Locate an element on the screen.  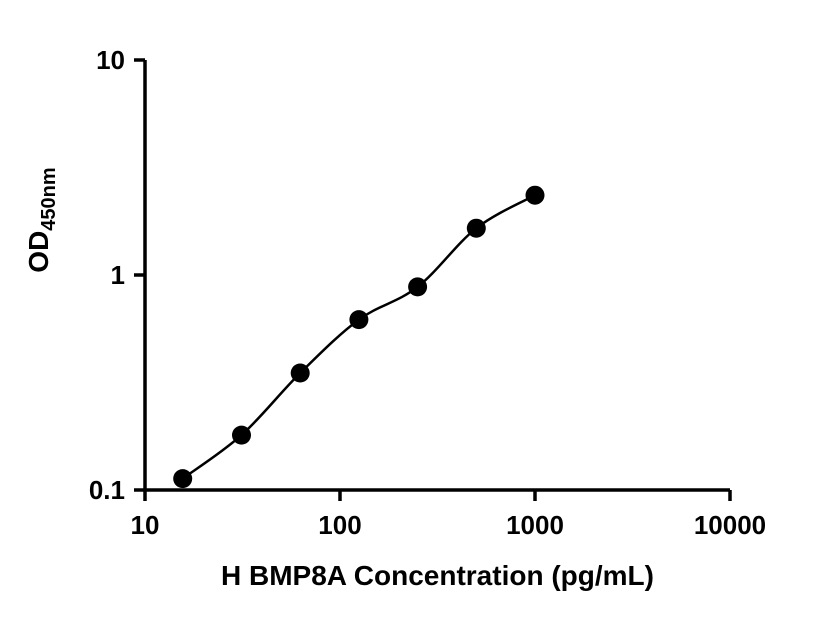
x-axis-title: H BMP8A Concentration (pg/mL) is located at coordinates (437, 575).